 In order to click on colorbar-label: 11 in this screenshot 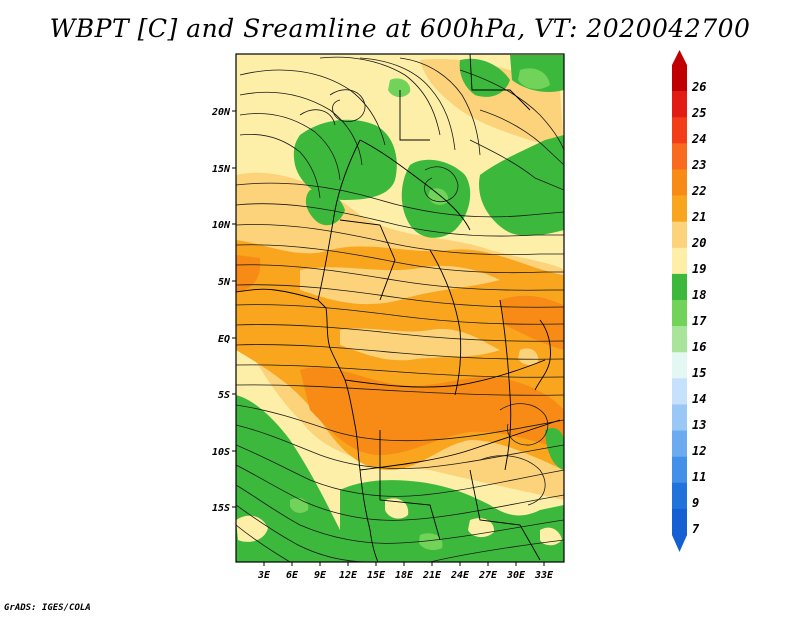, I will do `click(699, 477)`.